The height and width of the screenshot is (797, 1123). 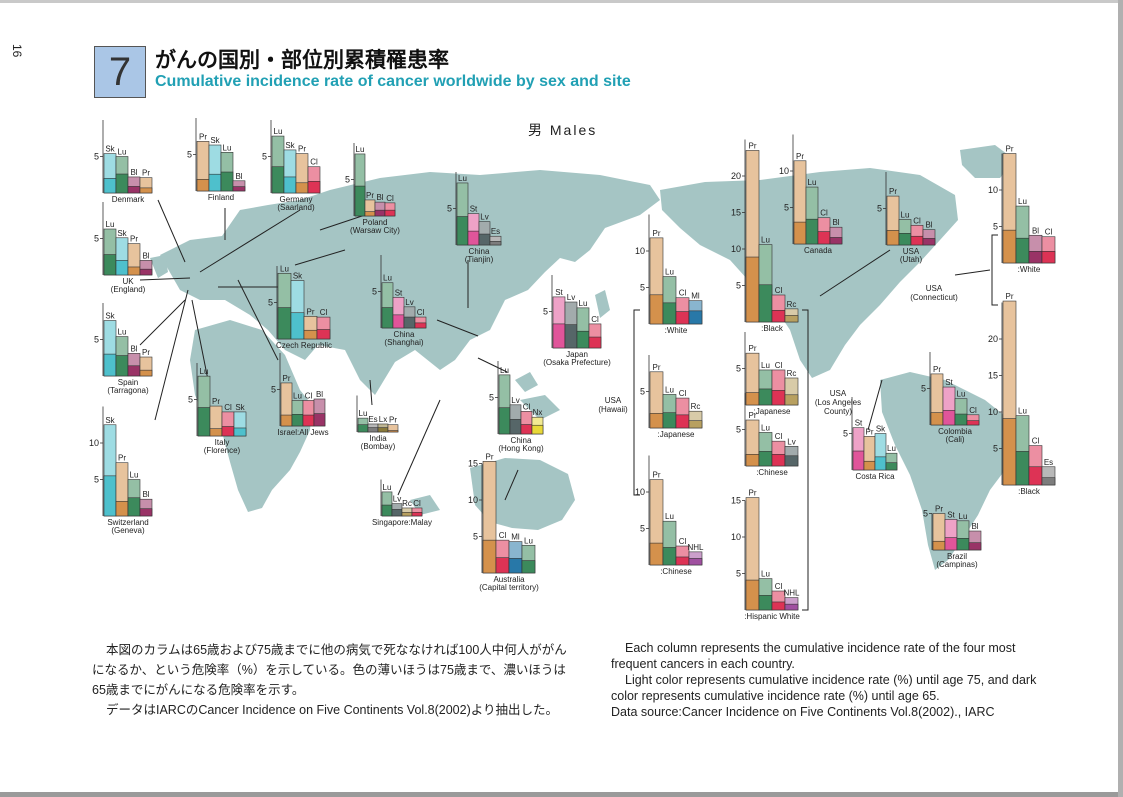 What do you see at coordinates (378, 446) in the screenshot?
I see `chart-name-label: (Bombay)` at bounding box center [378, 446].